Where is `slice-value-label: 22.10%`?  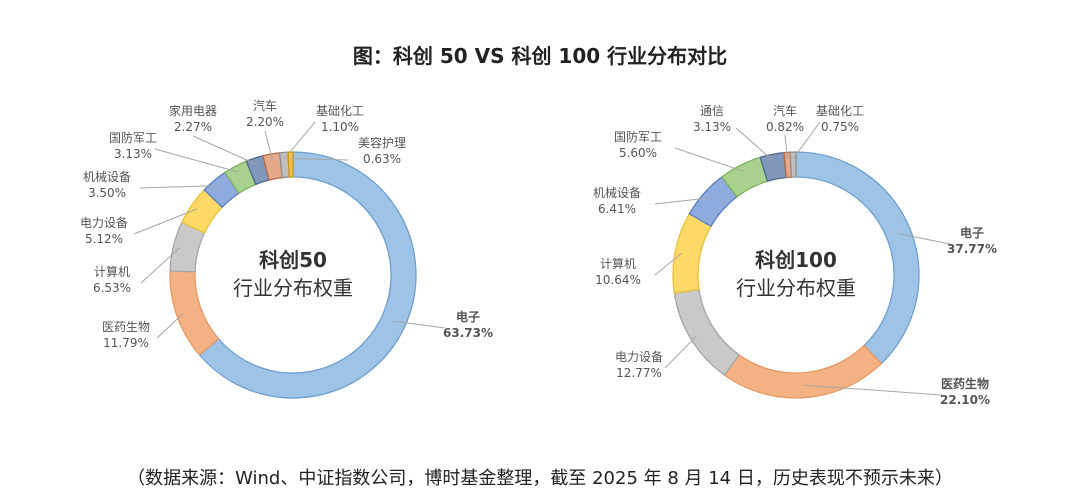 slice-value-label: 22.10% is located at coordinates (965, 400).